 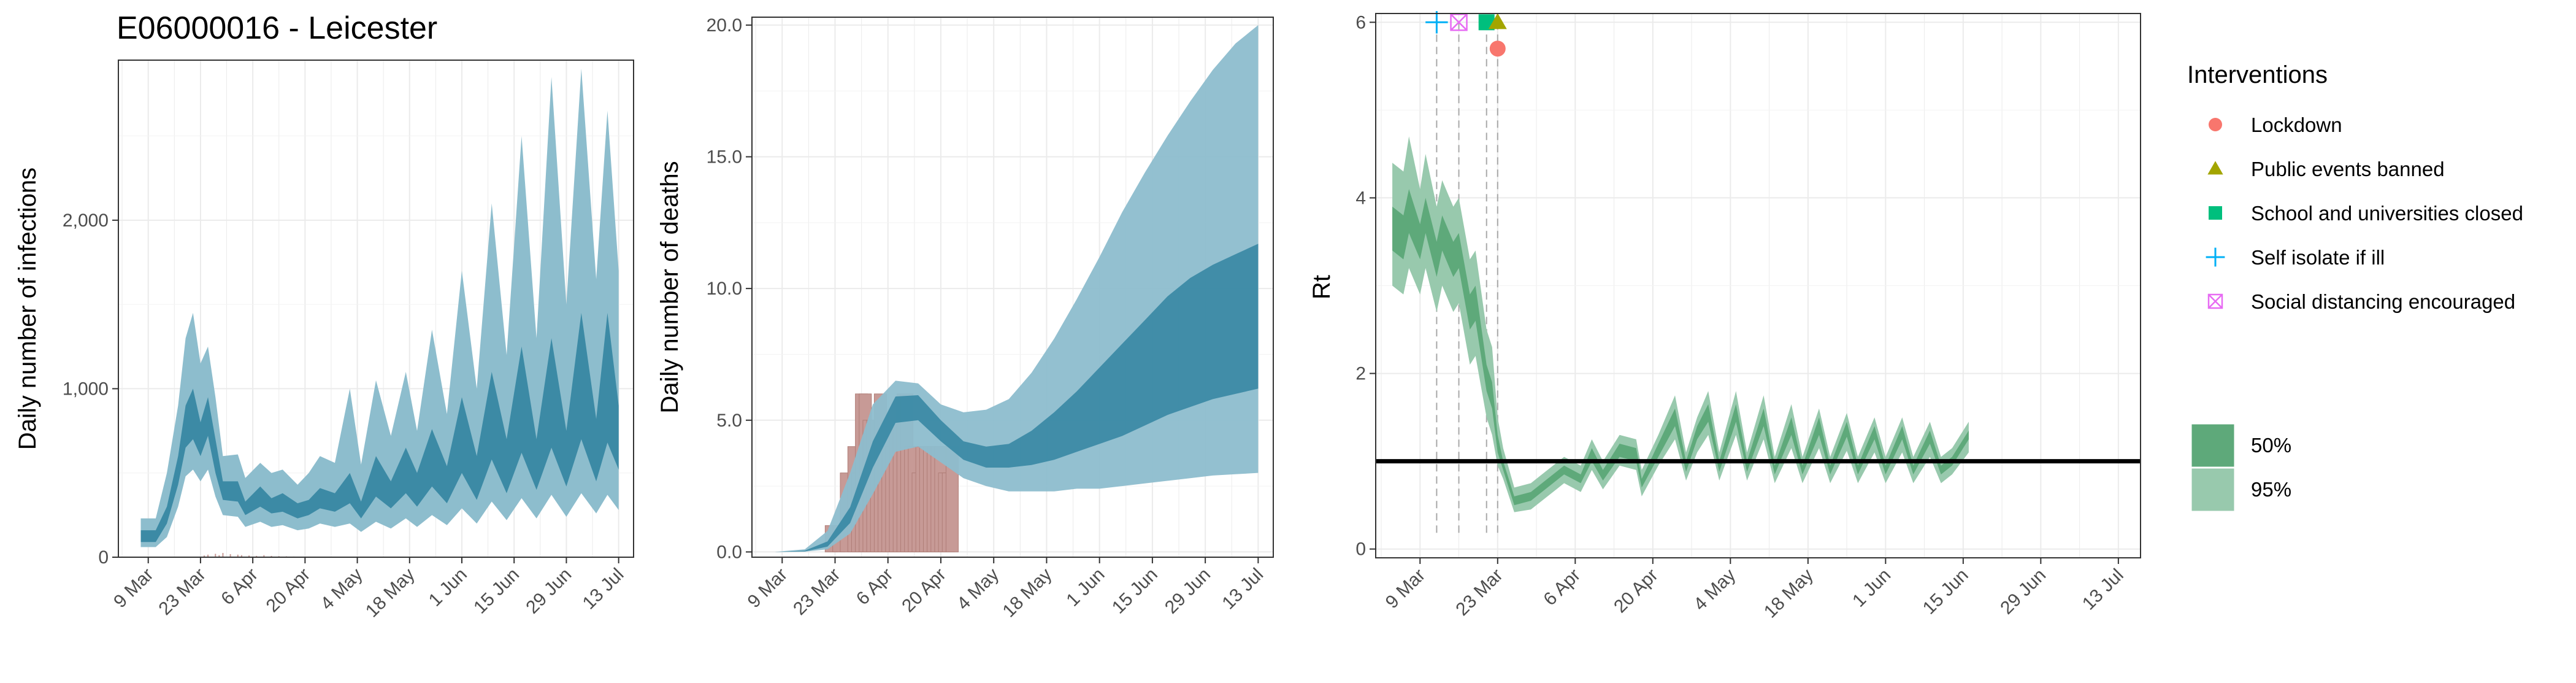 I want to click on y-tick-label: 2, so click(x=1360, y=374).